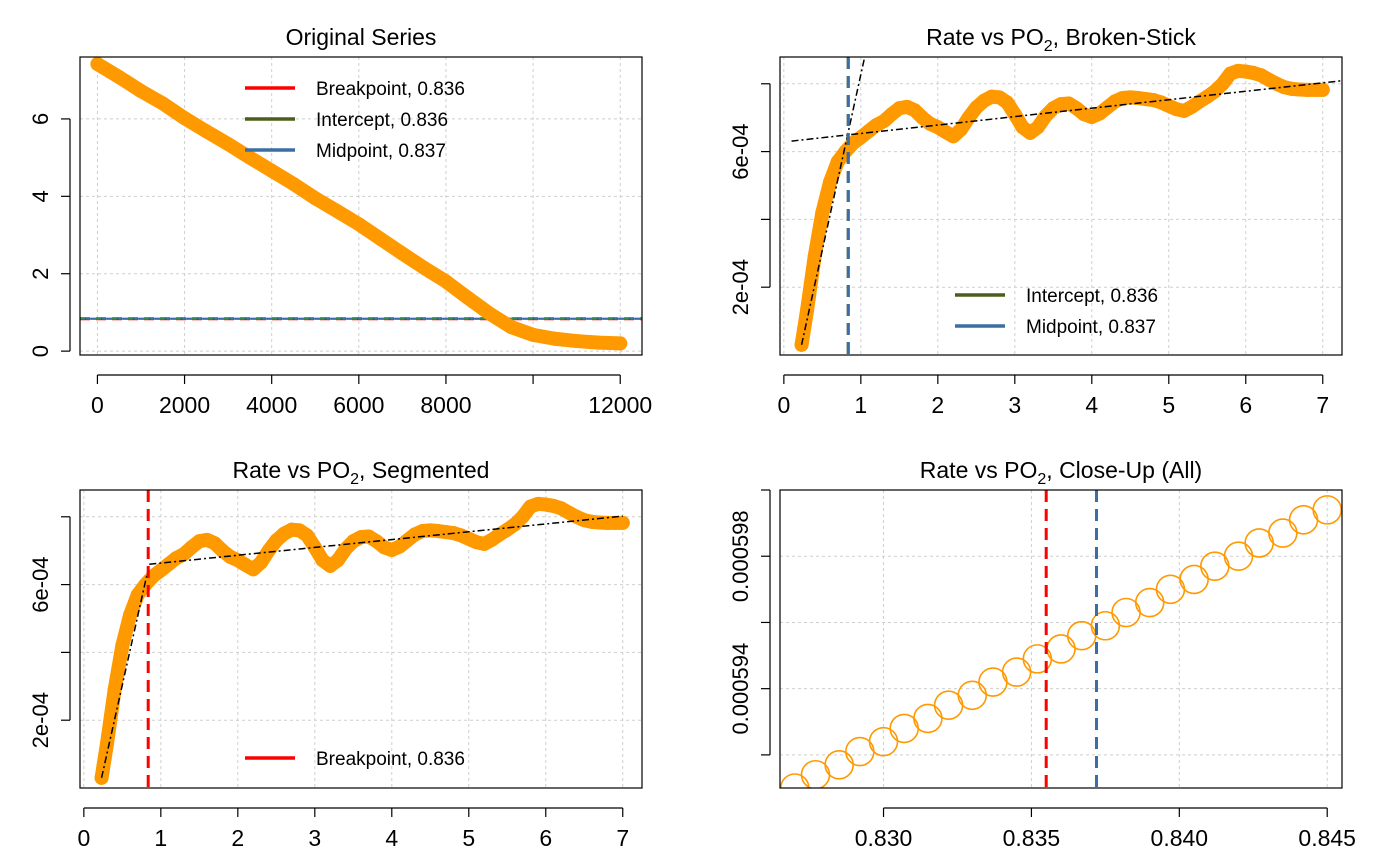 The height and width of the screenshot is (865, 1400). What do you see at coordinates (1327, 838) in the screenshot?
I see `x-tick-label: 0.845` at bounding box center [1327, 838].